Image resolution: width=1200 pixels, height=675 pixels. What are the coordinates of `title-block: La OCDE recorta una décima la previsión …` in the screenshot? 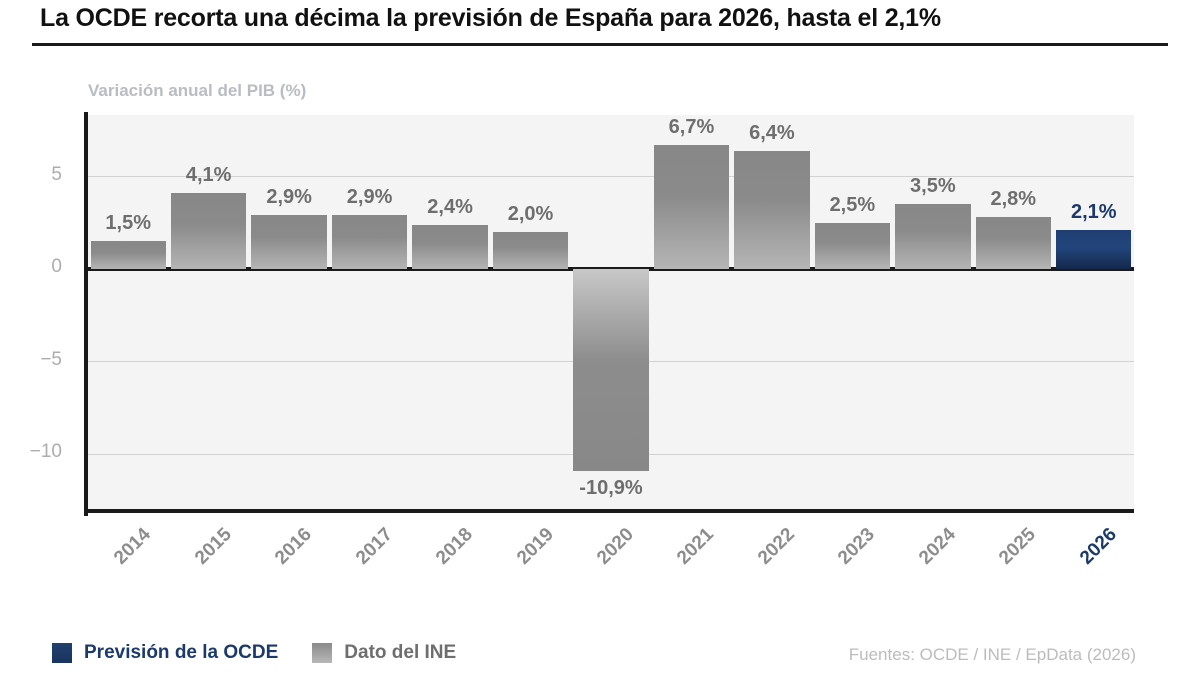 It's located at (600, 25).